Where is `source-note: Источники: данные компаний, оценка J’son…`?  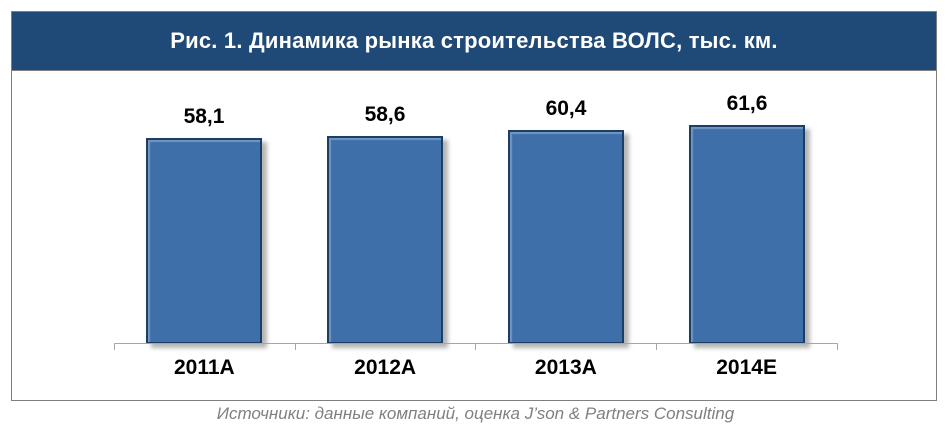
source-note: Источники: данные компаний, оценка J’son… is located at coordinates (475, 413).